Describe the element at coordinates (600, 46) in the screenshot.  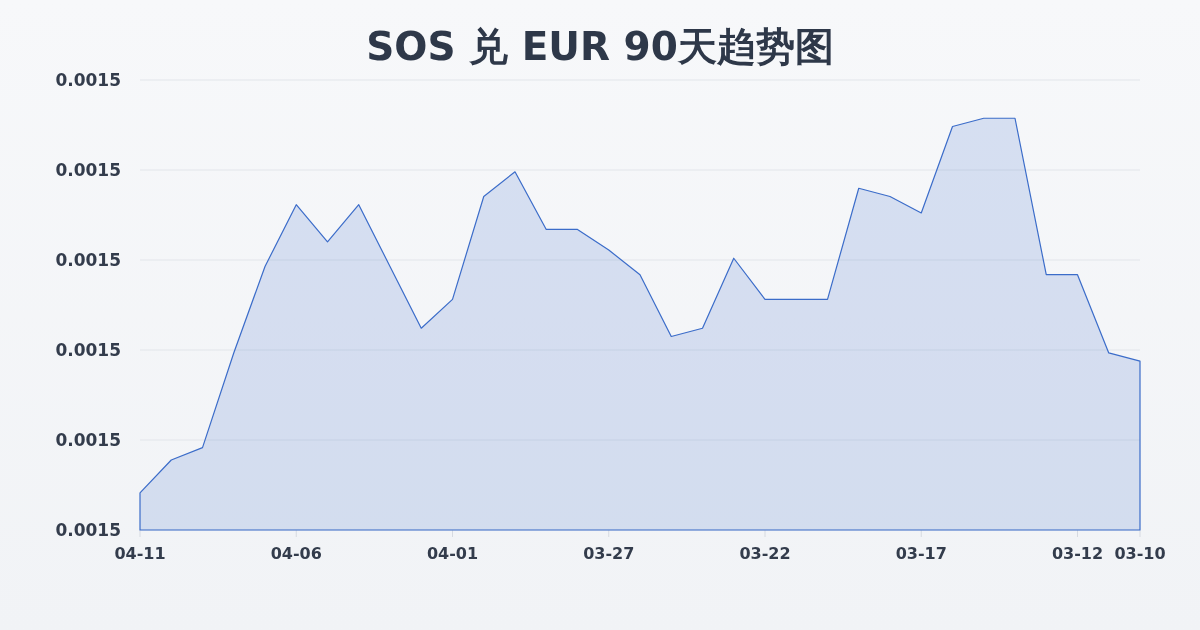
I see `title: SOS 兑 EUR 90天趋势图` at that location.